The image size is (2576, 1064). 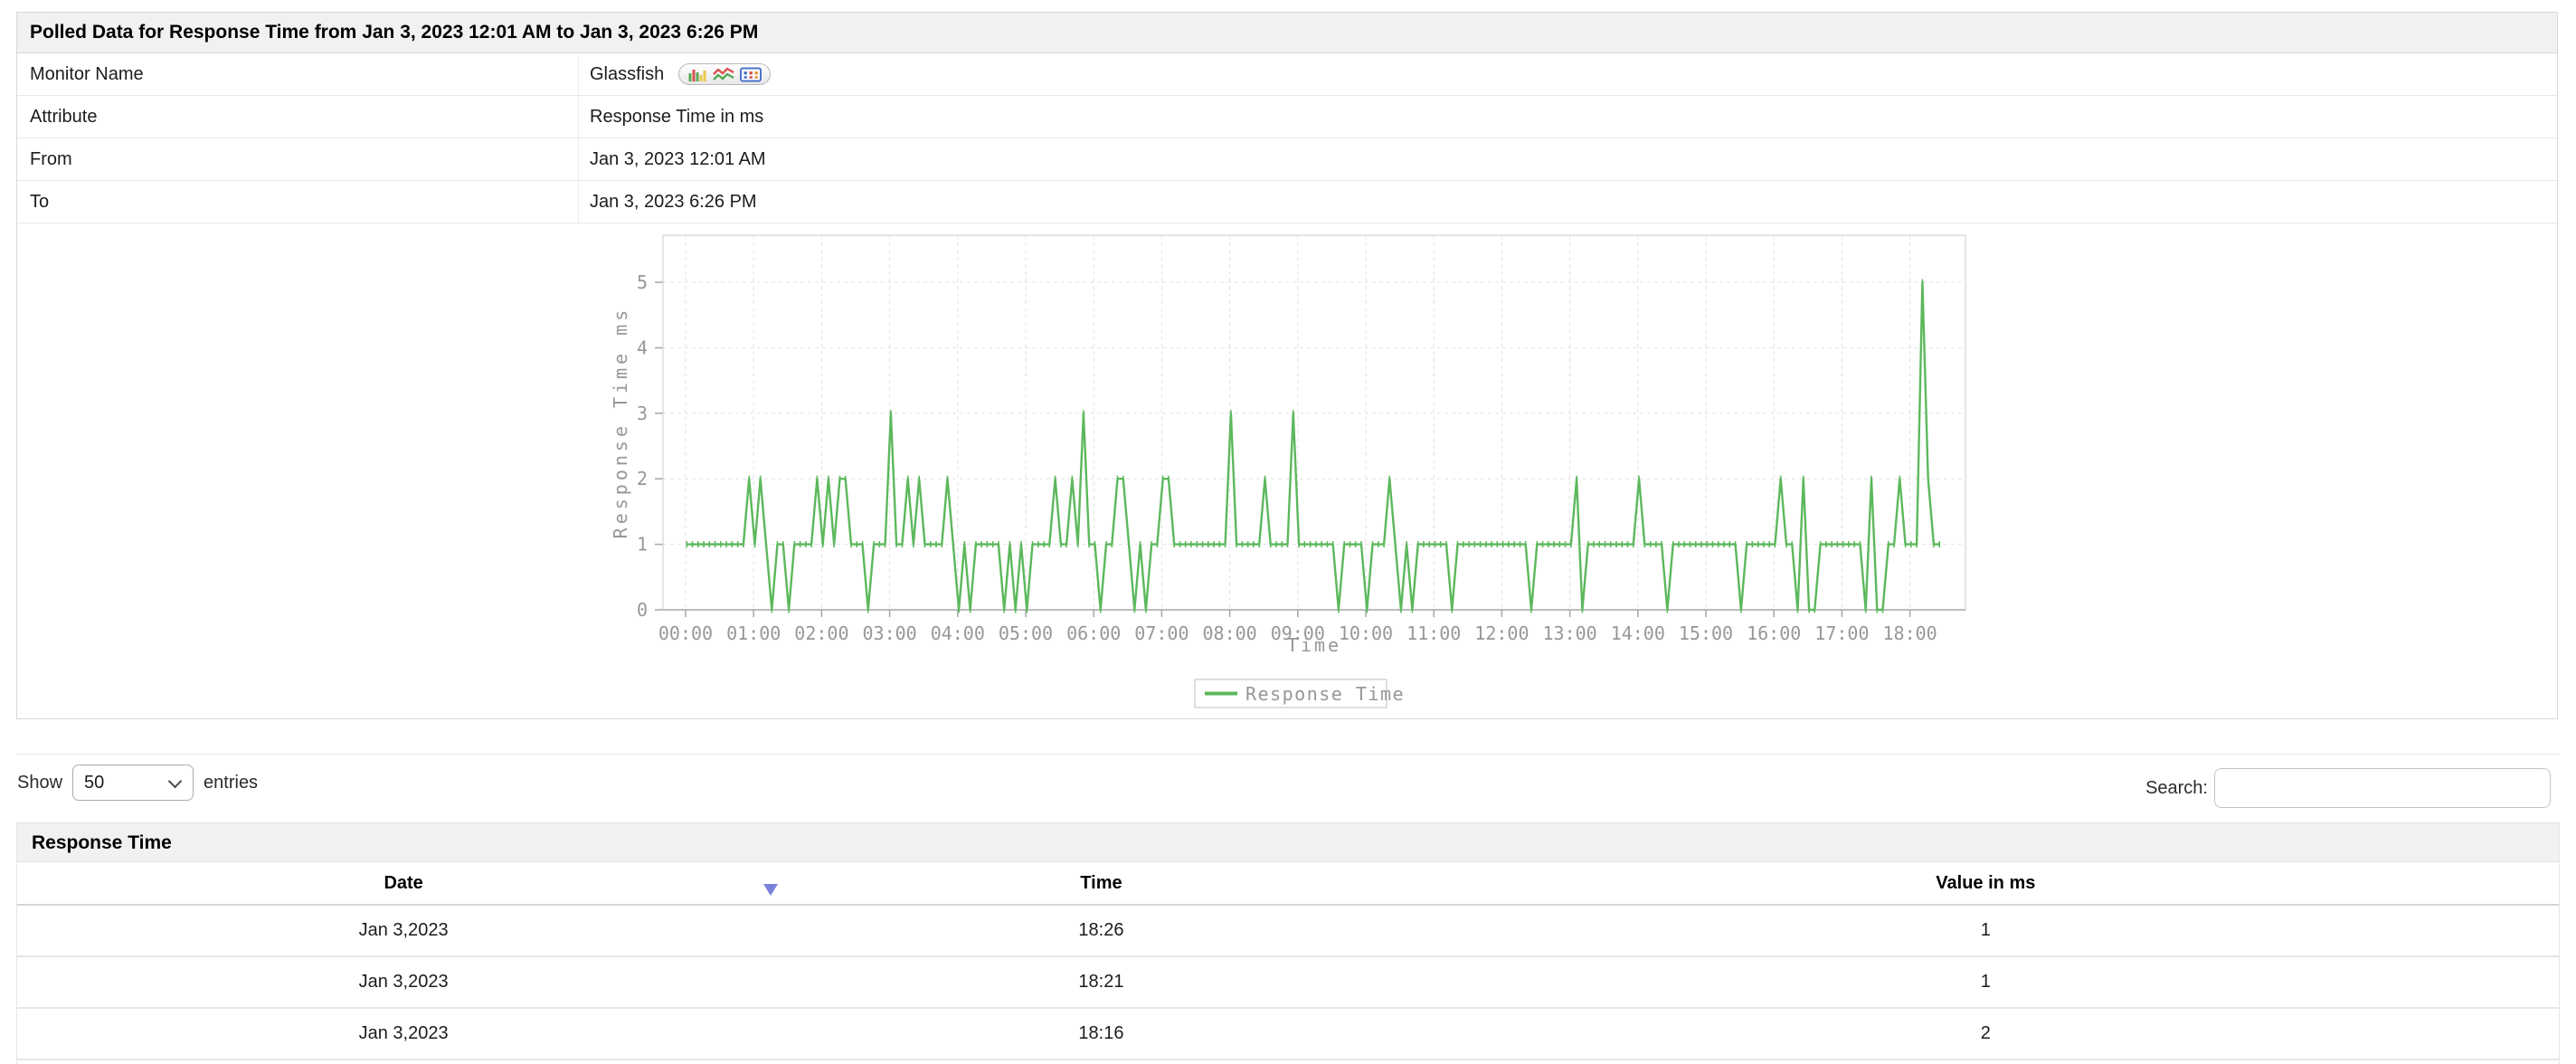 What do you see at coordinates (1162, 633) in the screenshot?
I see `x-tick-label: 07:00` at bounding box center [1162, 633].